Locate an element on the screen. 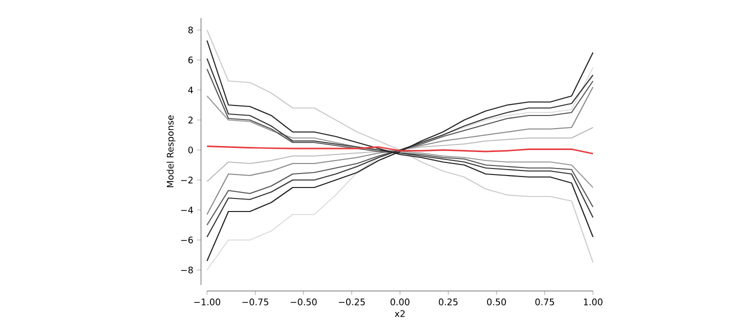 The width and height of the screenshot is (750, 323). y-tick-label: −6 is located at coordinates (187, 240).